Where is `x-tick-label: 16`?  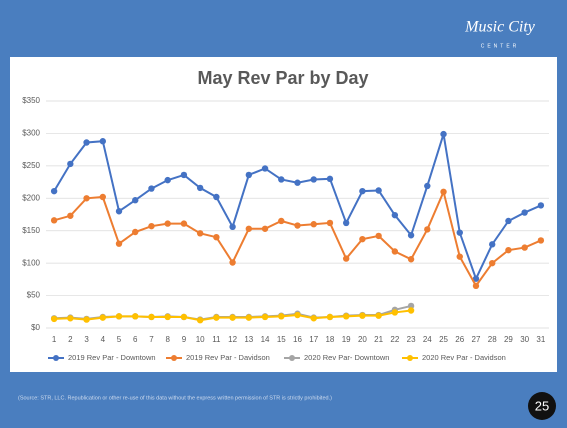
x-tick-label: 16 is located at coordinates (297, 339).